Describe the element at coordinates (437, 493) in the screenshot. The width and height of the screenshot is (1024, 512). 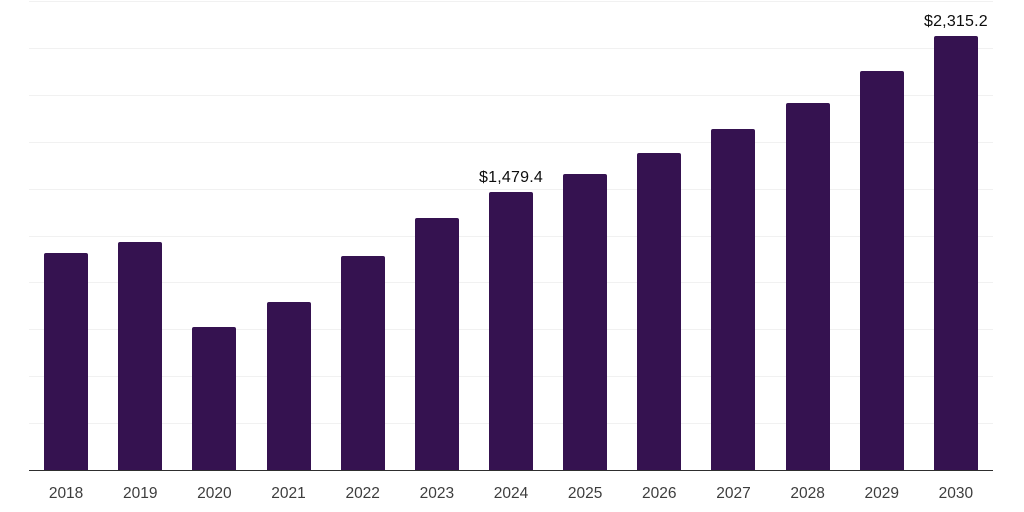
I see `x-tick-label-2023: 2023` at that location.